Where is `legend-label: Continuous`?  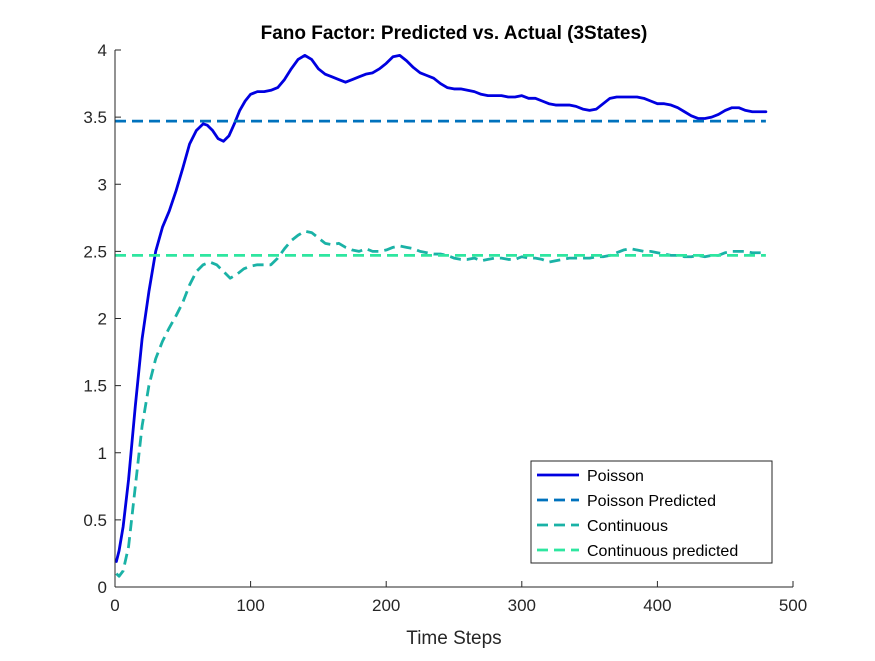
legend-label: Continuous is located at coordinates (627, 526).